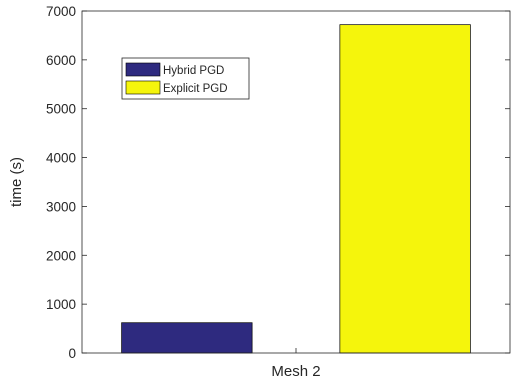 The image size is (512, 389). What do you see at coordinates (143, 69) in the screenshot?
I see `legend-swatch-hybrid-pgd` at bounding box center [143, 69].